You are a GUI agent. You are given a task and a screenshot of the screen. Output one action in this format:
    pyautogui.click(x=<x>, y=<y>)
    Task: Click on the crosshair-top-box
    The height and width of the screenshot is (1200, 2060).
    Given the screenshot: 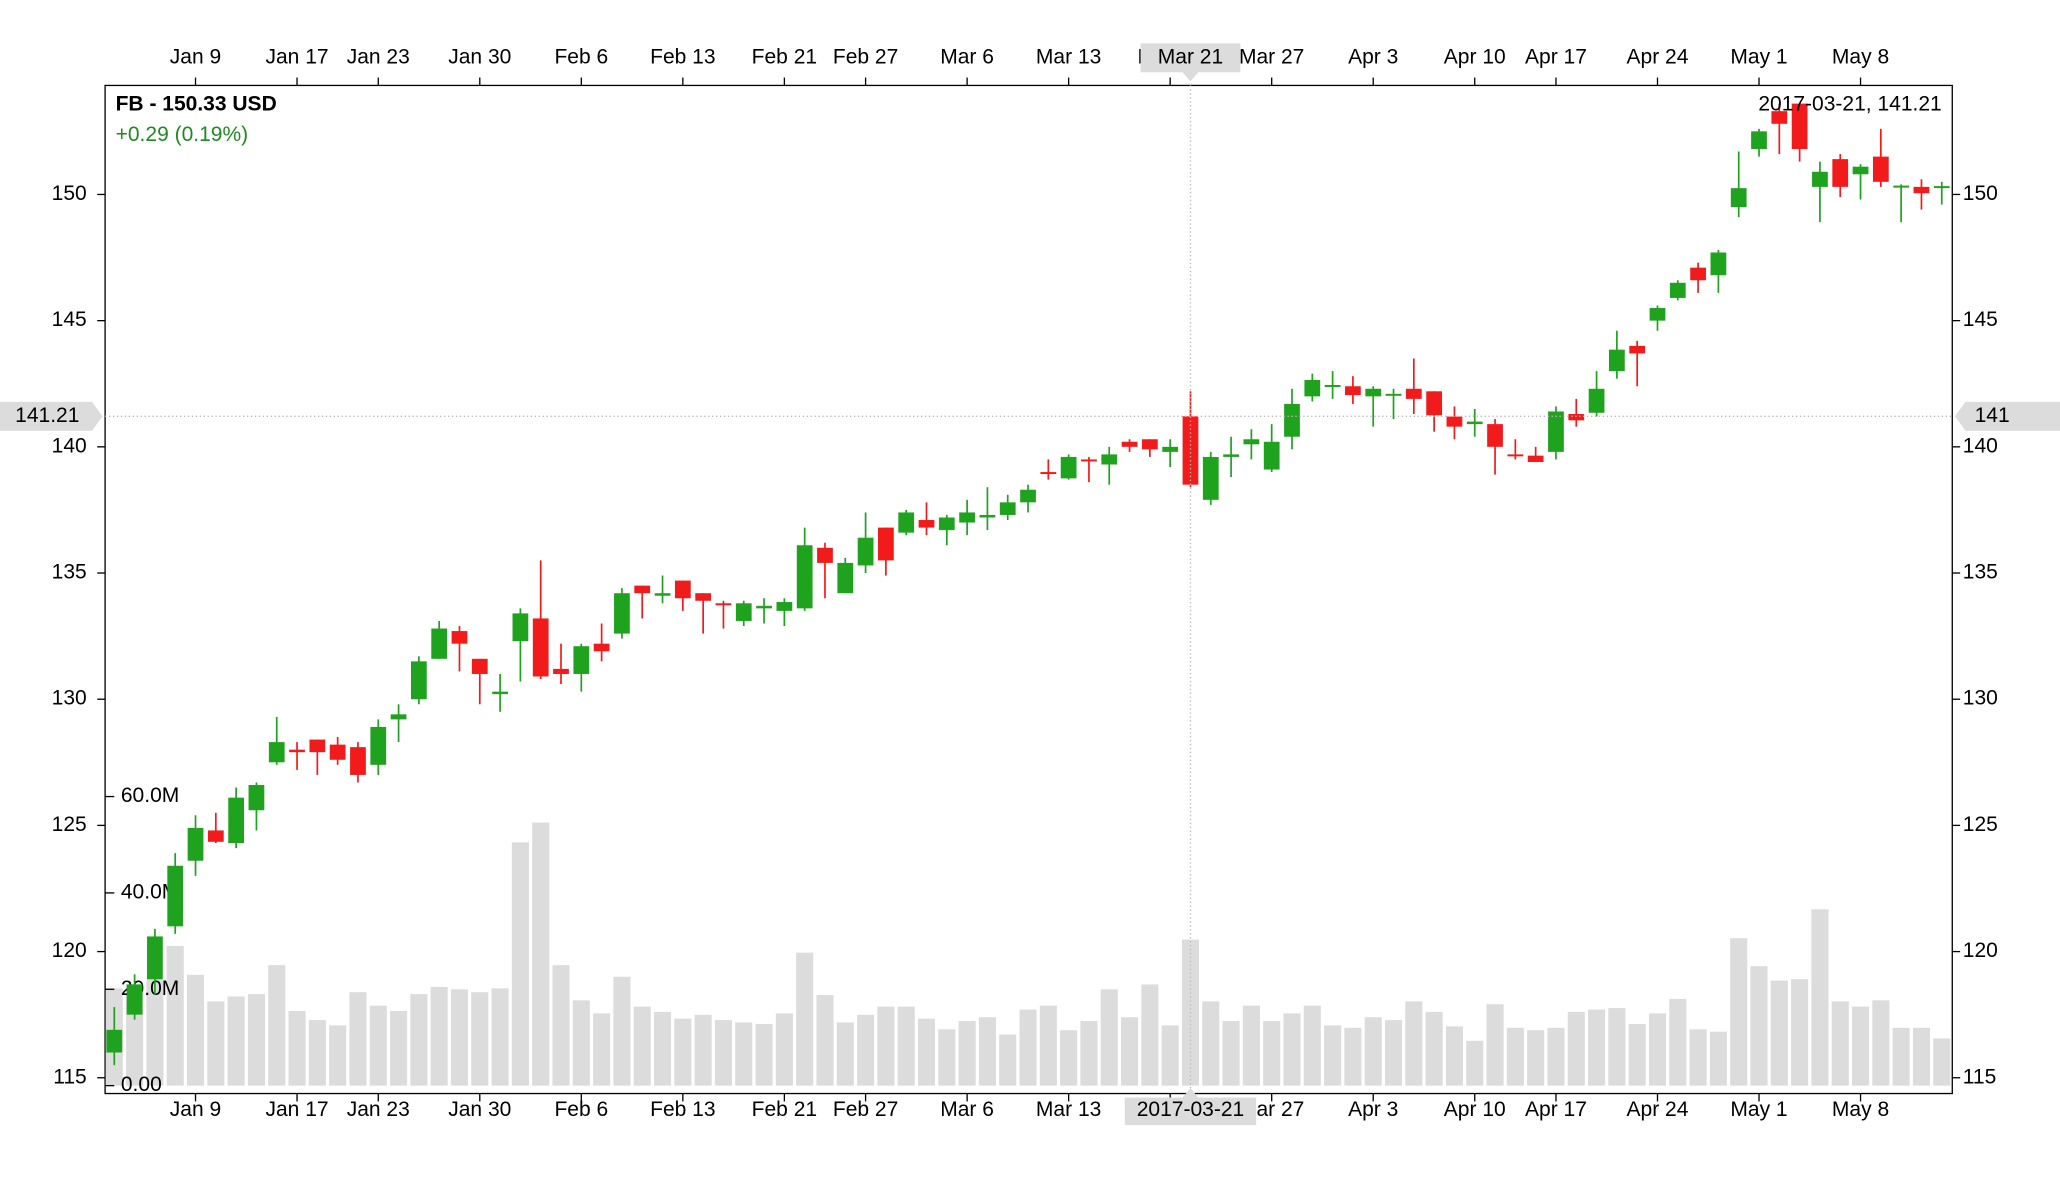 What is the action you would take?
    pyautogui.click(x=1190, y=62)
    